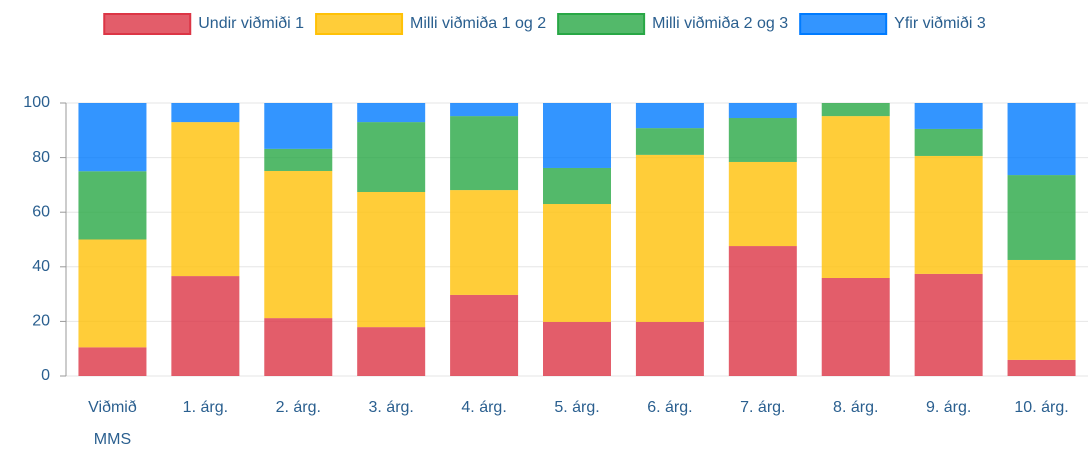  Describe the element at coordinates (41, 211) in the screenshot. I see `y-tick-label: 60` at that location.